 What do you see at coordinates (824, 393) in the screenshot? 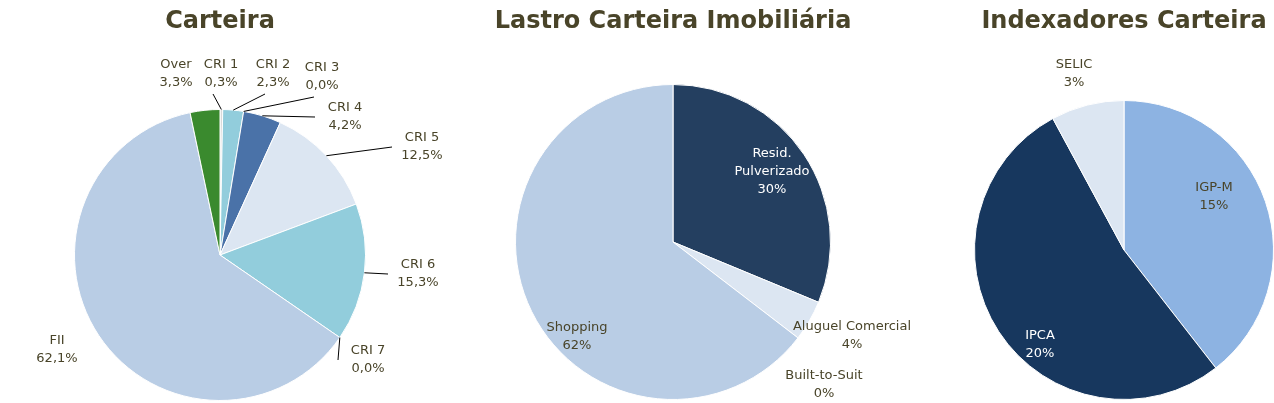
I see `text: 0%` at bounding box center [824, 393].